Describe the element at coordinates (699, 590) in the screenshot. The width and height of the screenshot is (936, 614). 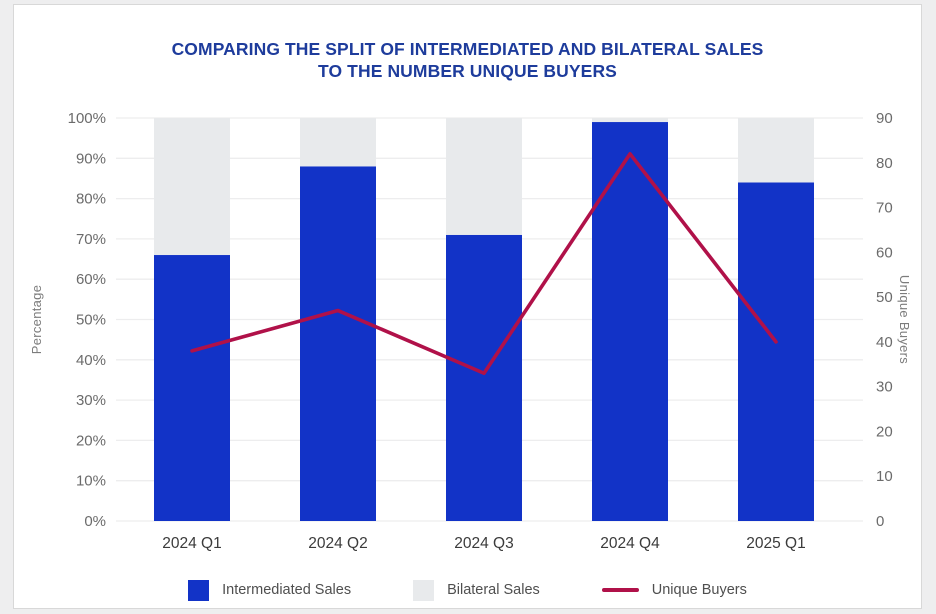
I see `legend-label-unique-buyers: Unique Buyers` at that location.